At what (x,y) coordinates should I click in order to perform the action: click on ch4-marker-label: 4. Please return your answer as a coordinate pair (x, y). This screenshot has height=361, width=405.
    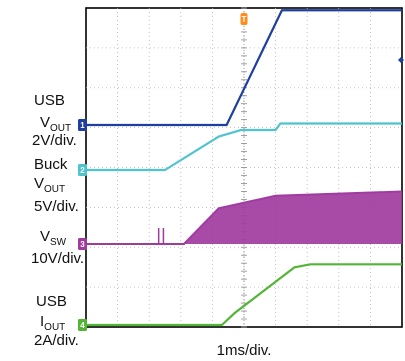
    Looking at the image, I should click on (82, 325).